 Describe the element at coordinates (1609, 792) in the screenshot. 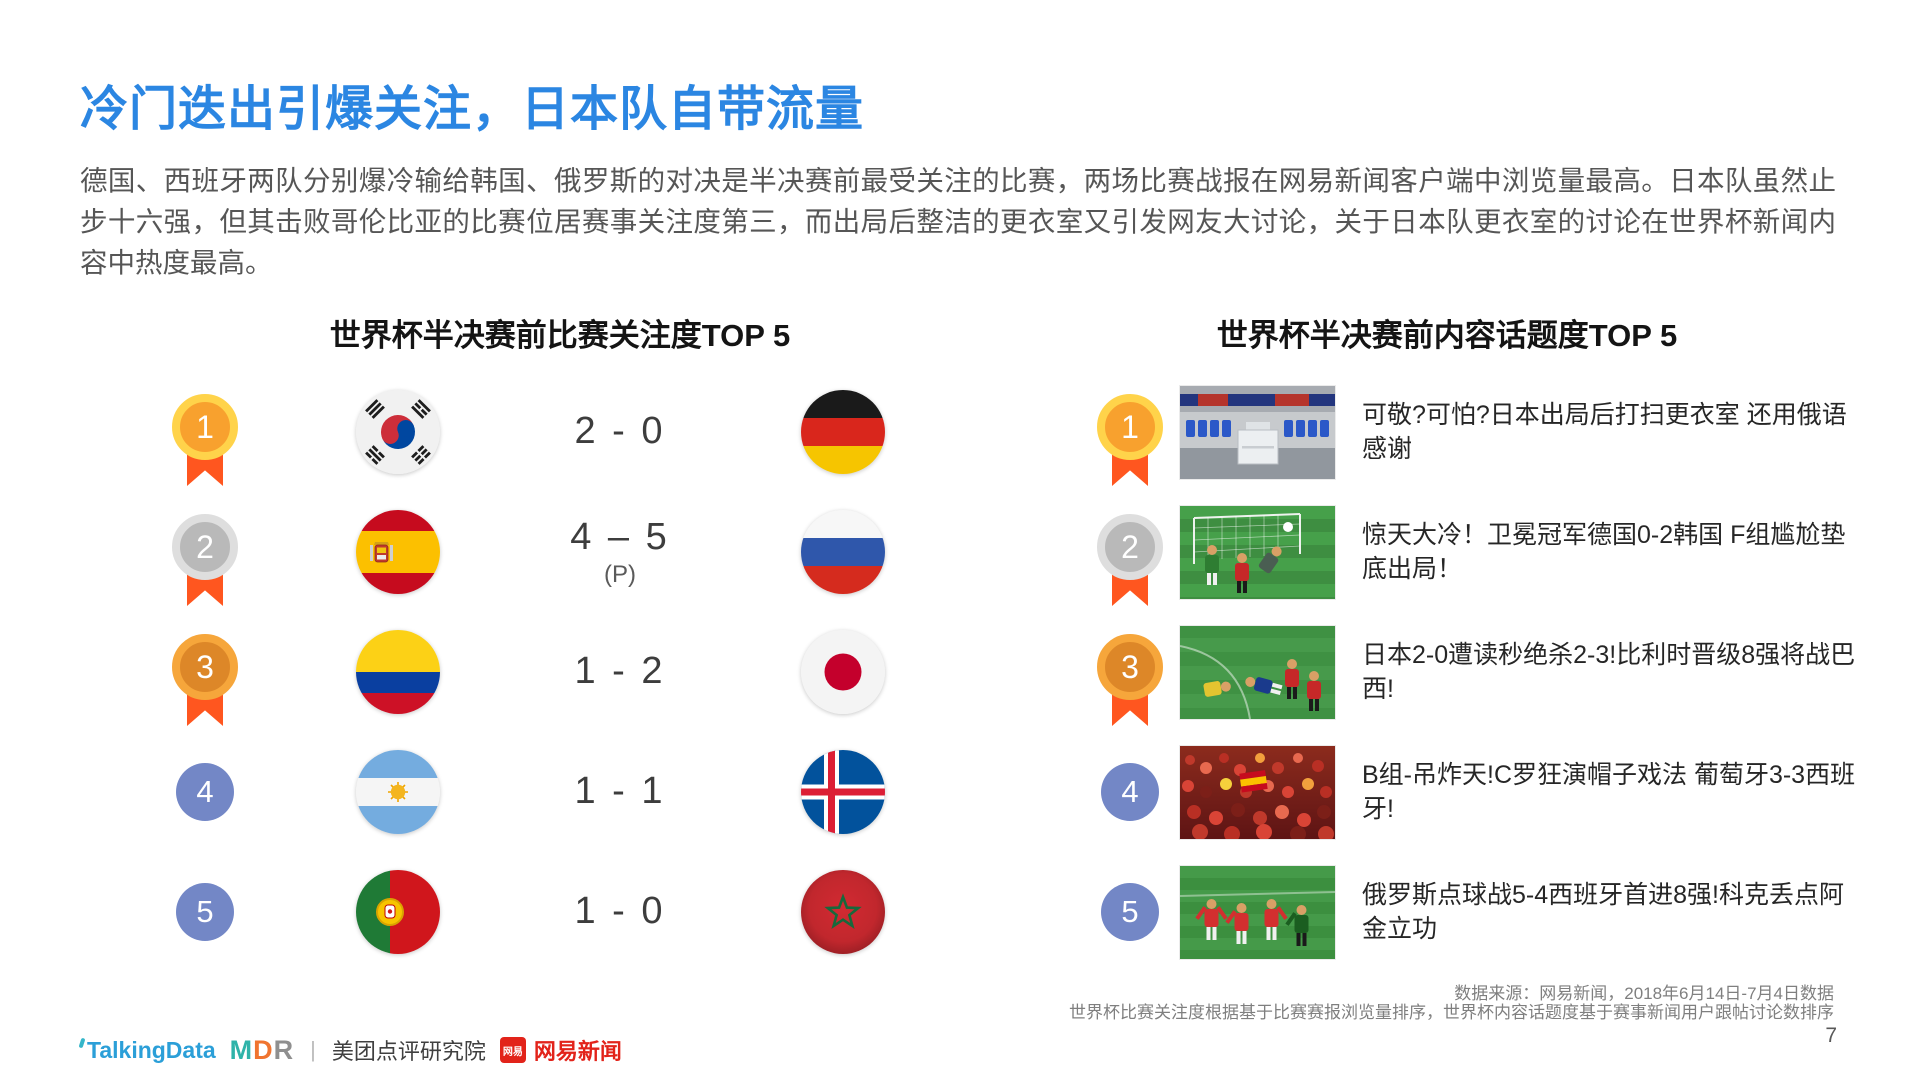

I see `topic-headline: B组-吊炸天!C罗狂演帽子戏法 葡萄牙3-3西班牙!` at that location.